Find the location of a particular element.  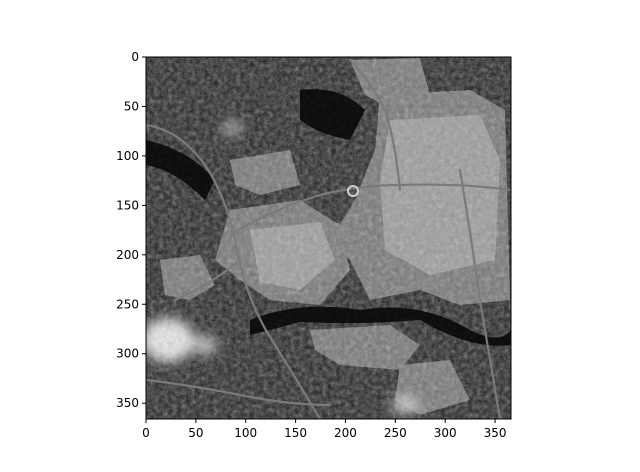

x-tick-label: 200 is located at coordinates (345, 433).